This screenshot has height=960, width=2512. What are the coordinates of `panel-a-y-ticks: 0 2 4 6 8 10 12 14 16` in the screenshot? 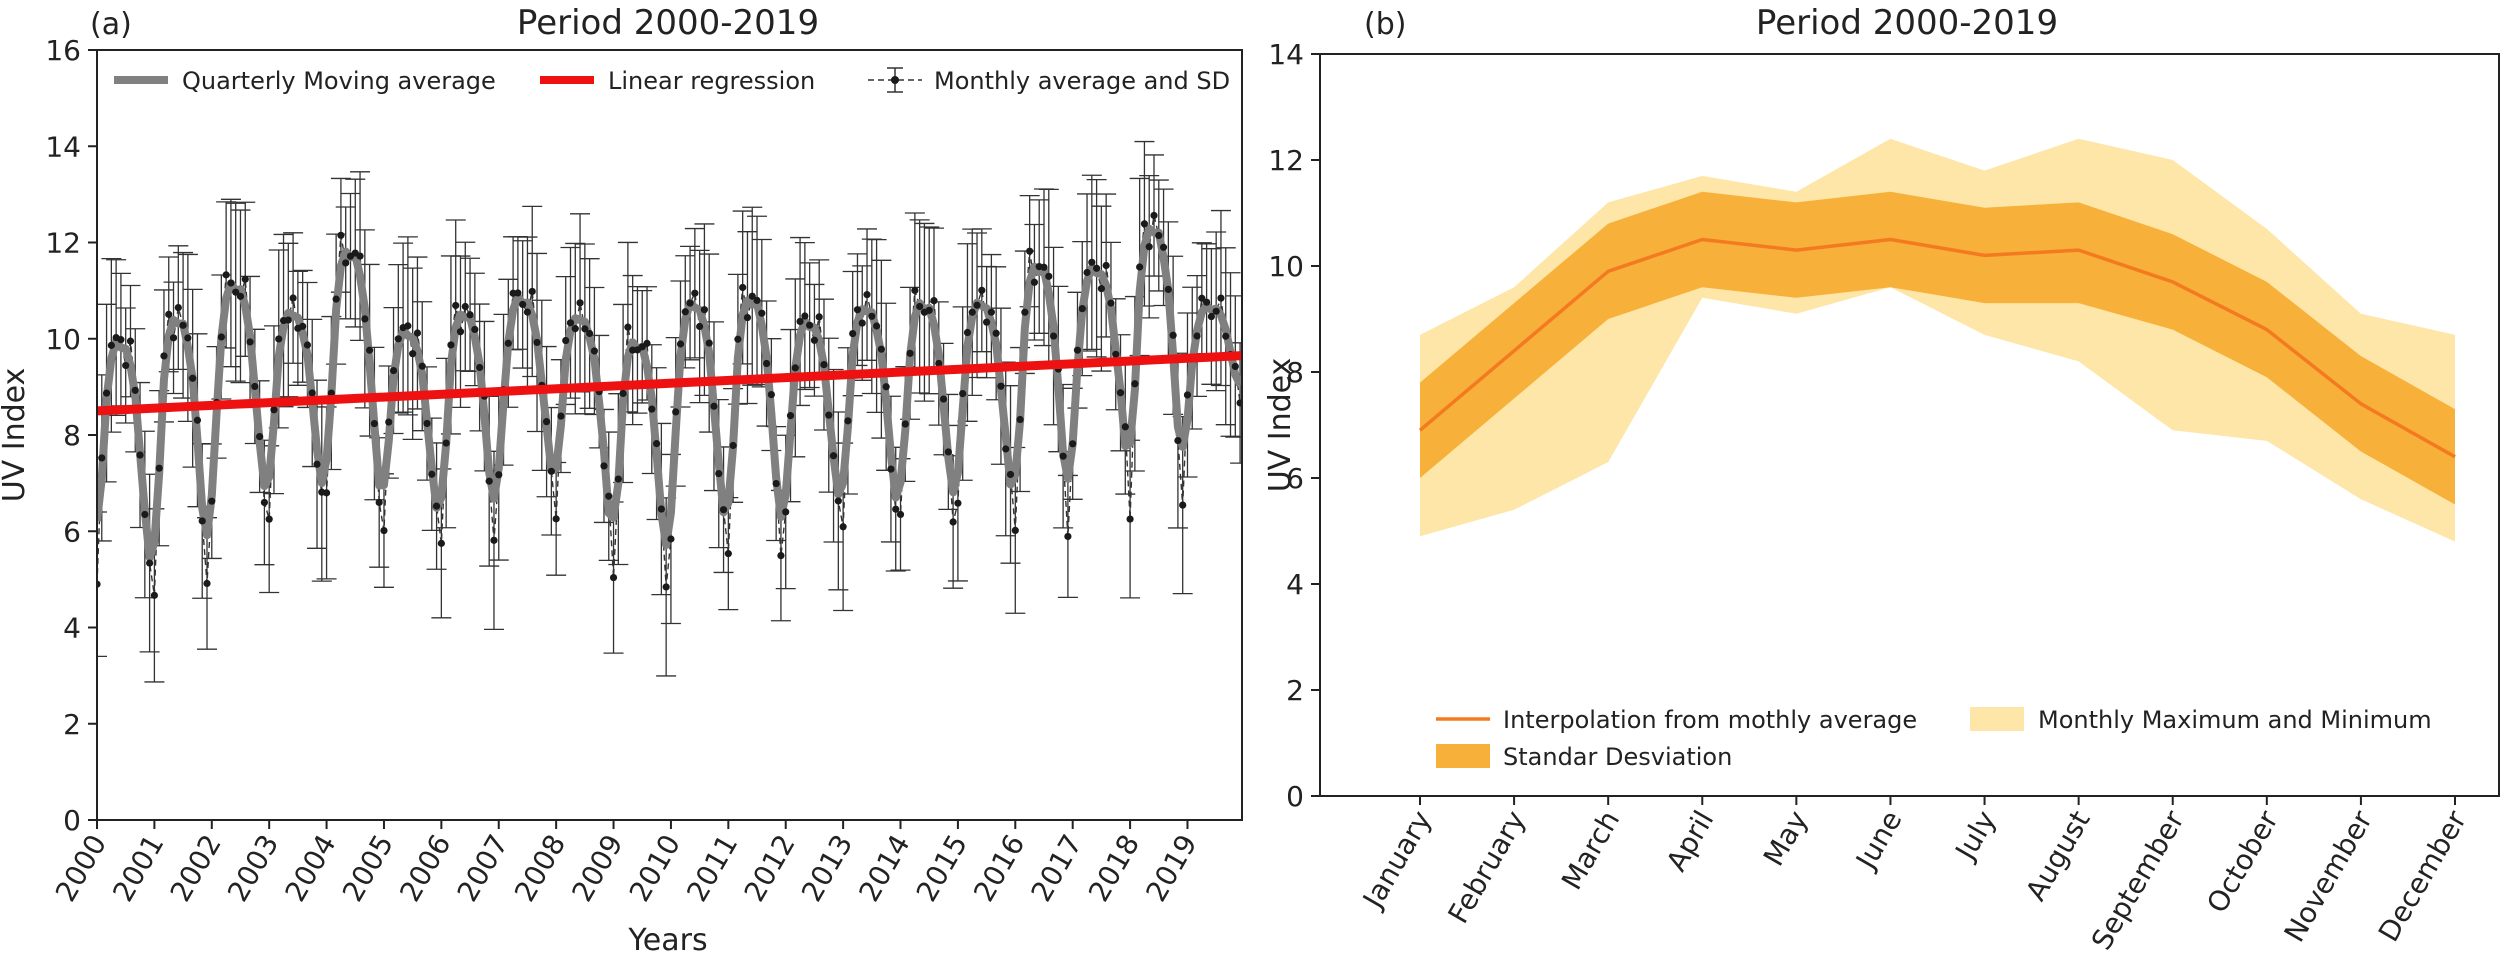 It's located at (71, 435).